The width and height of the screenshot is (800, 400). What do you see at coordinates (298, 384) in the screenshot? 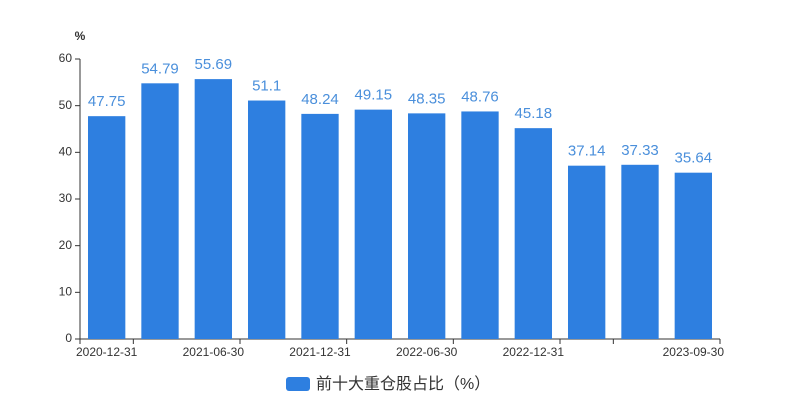
I see `legend-swatch` at bounding box center [298, 384].